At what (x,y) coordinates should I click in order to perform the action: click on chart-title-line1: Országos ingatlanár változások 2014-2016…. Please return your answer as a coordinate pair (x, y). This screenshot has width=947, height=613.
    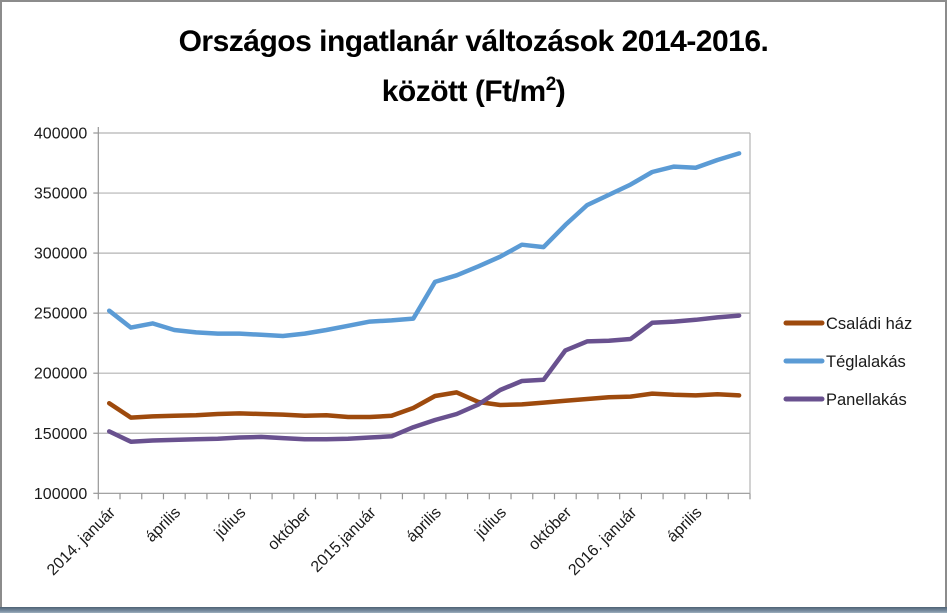
    Looking at the image, I should click on (473, 41).